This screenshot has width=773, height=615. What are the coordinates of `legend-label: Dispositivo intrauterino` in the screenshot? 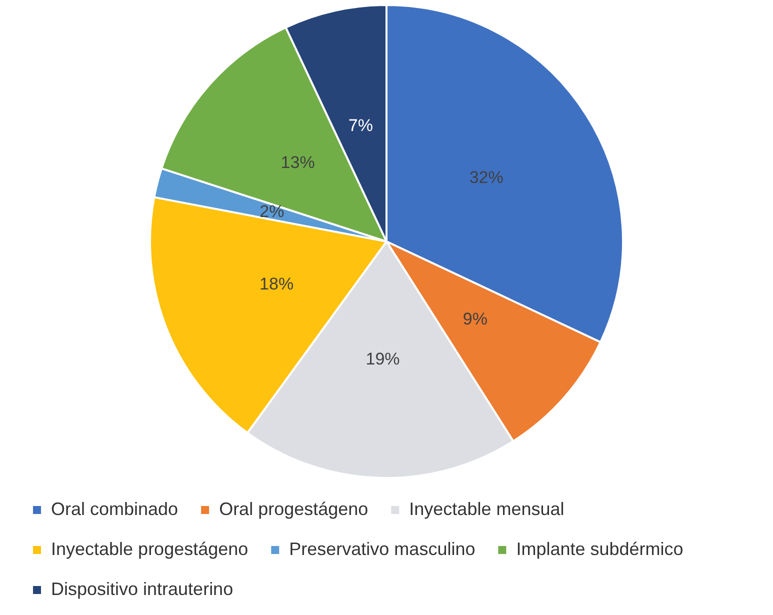 It's located at (142, 588).